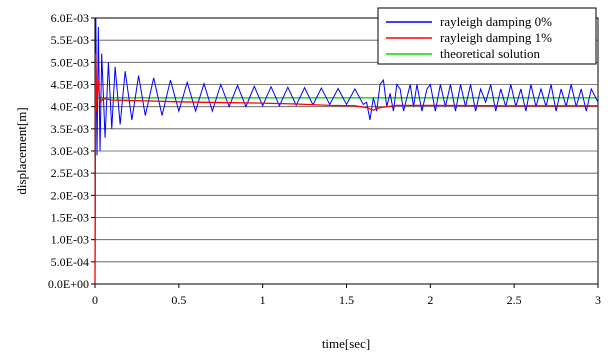  I want to click on x-tick-label: 1, so click(263, 300).